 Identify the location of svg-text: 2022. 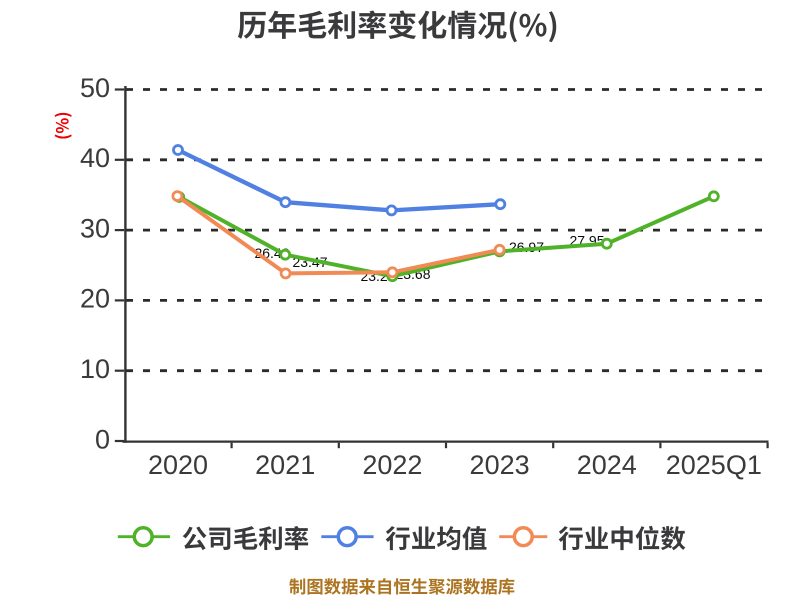
(392, 465).